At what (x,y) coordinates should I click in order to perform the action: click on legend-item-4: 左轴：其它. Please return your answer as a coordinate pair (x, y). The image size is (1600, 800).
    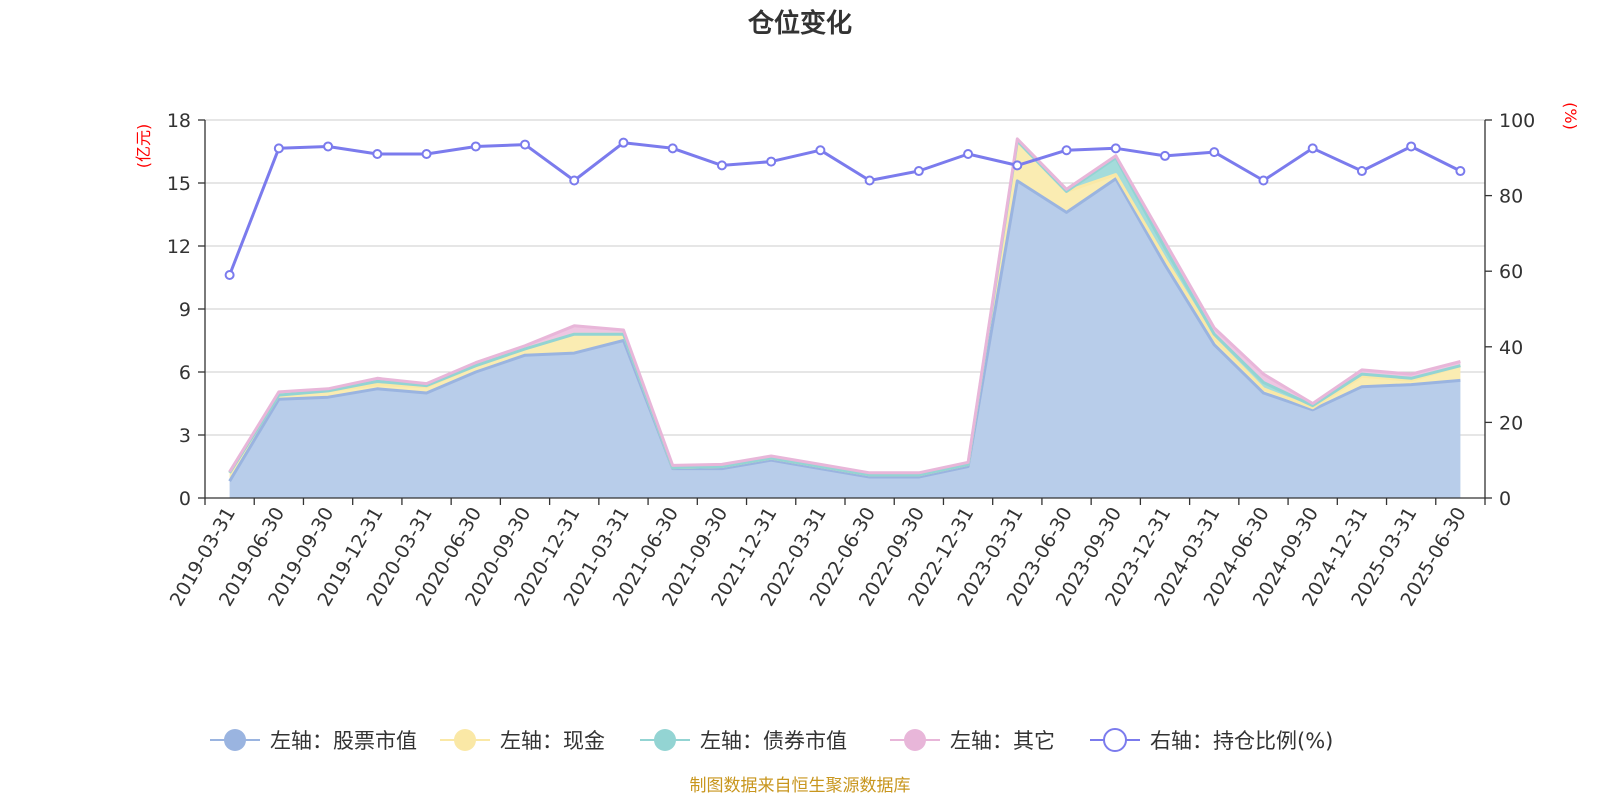
    Looking at the image, I should click on (972, 741).